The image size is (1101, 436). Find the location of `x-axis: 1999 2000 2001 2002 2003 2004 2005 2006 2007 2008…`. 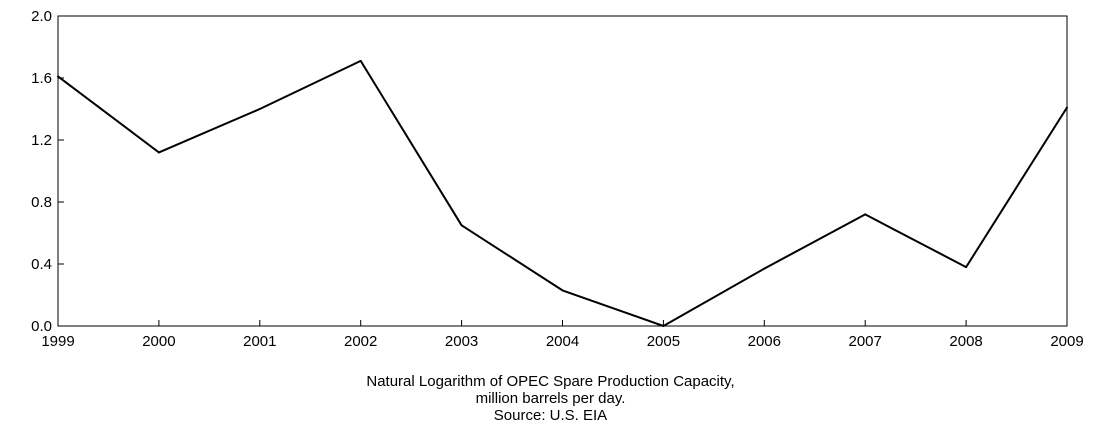

x-axis: 1999 2000 2001 2002 2003 2004 2005 2006 2007 2008… is located at coordinates (562, 335).